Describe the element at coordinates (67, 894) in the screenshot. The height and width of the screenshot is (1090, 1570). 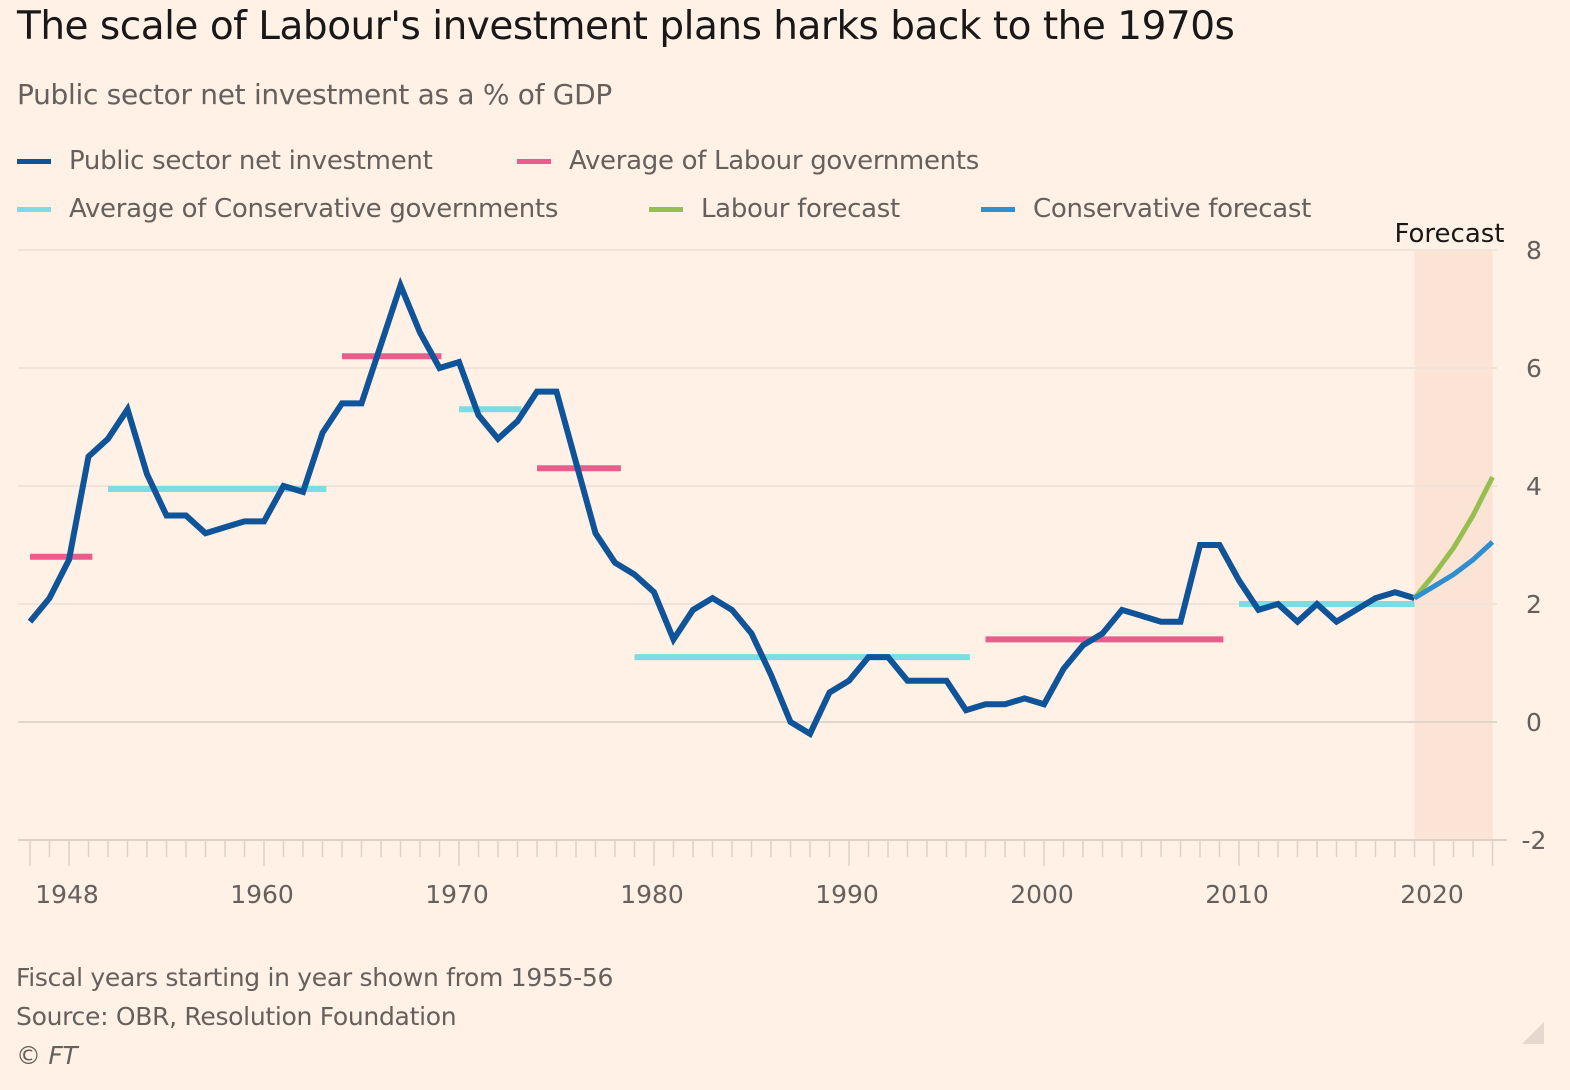
I see `x-tick-label: 1948` at that location.